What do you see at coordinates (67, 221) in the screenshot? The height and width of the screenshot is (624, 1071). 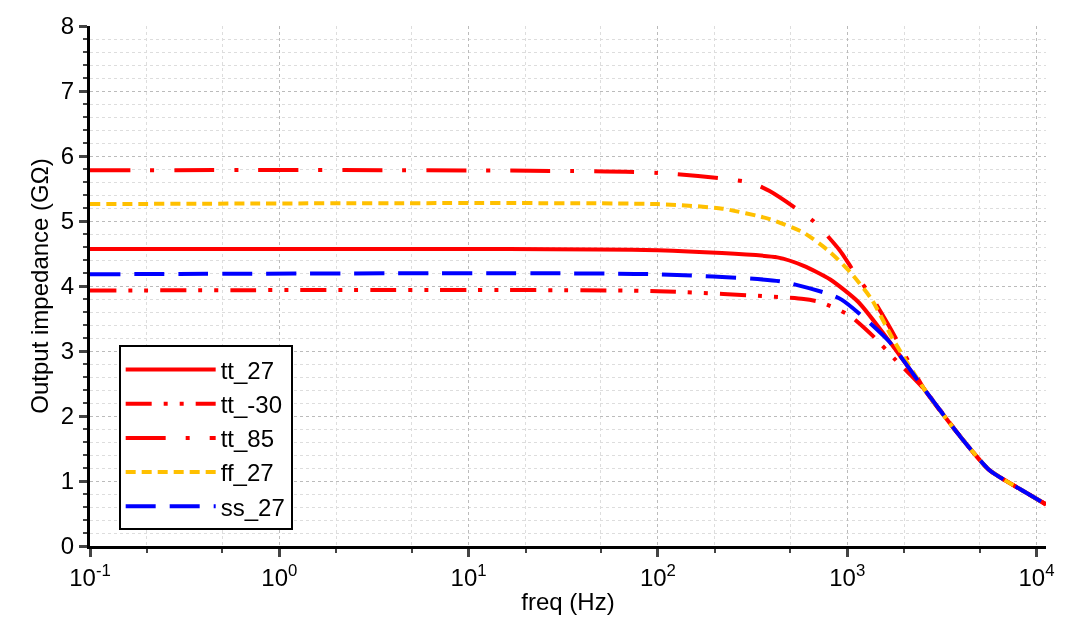 I see `y-tick-label: 5` at bounding box center [67, 221].